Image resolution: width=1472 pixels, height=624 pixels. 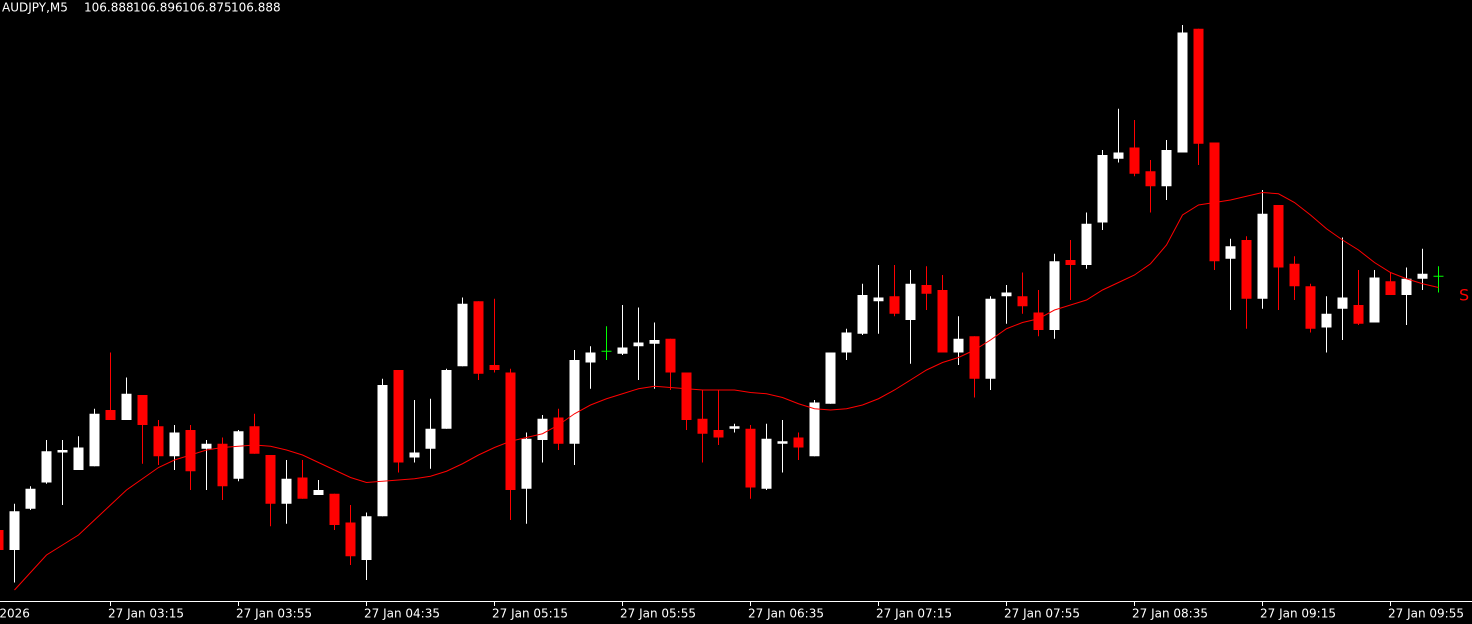 I want to click on ohlc-readout: 106.875, so click(x=207, y=8).